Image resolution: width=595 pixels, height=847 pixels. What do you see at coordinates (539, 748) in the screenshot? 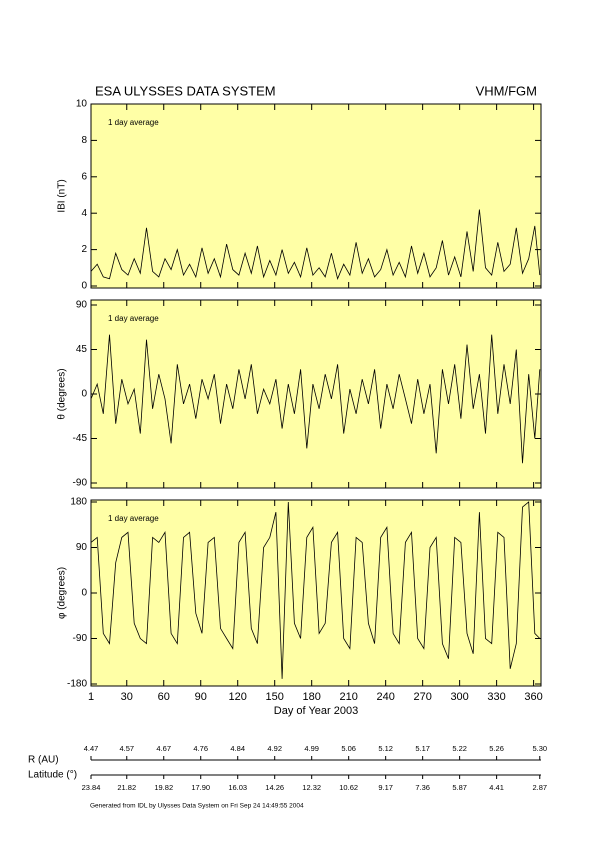
I see `row-value: 5.30` at bounding box center [539, 748].